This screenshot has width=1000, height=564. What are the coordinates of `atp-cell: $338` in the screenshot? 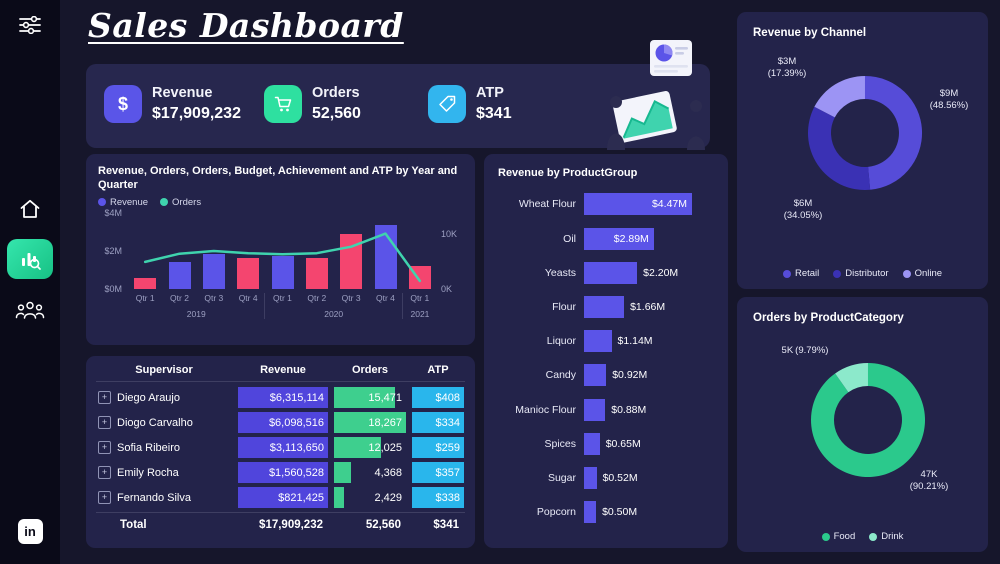 It's located at (438, 497).